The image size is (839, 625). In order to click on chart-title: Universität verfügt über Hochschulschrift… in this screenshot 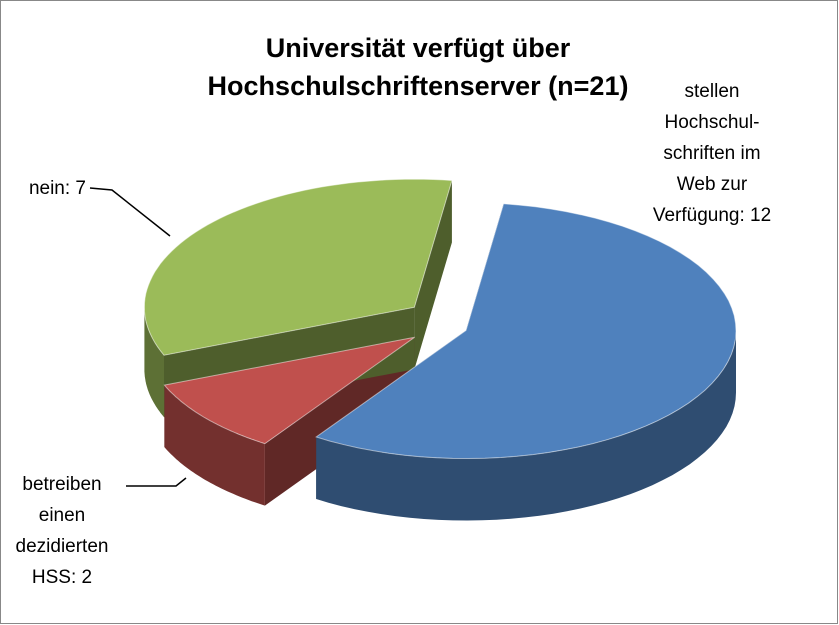, I will do `click(418, 67)`.